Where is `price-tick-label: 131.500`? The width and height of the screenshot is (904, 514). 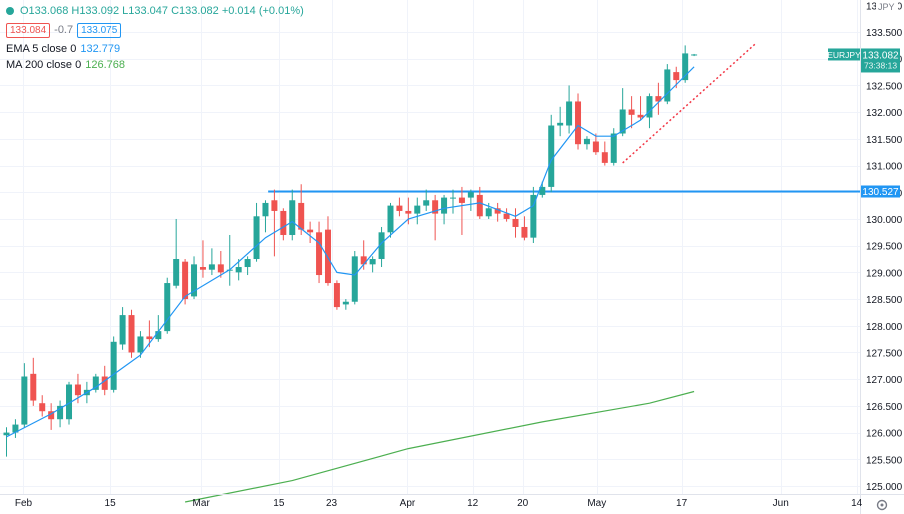
price-tick-label: 131.500 is located at coordinates (884, 140).